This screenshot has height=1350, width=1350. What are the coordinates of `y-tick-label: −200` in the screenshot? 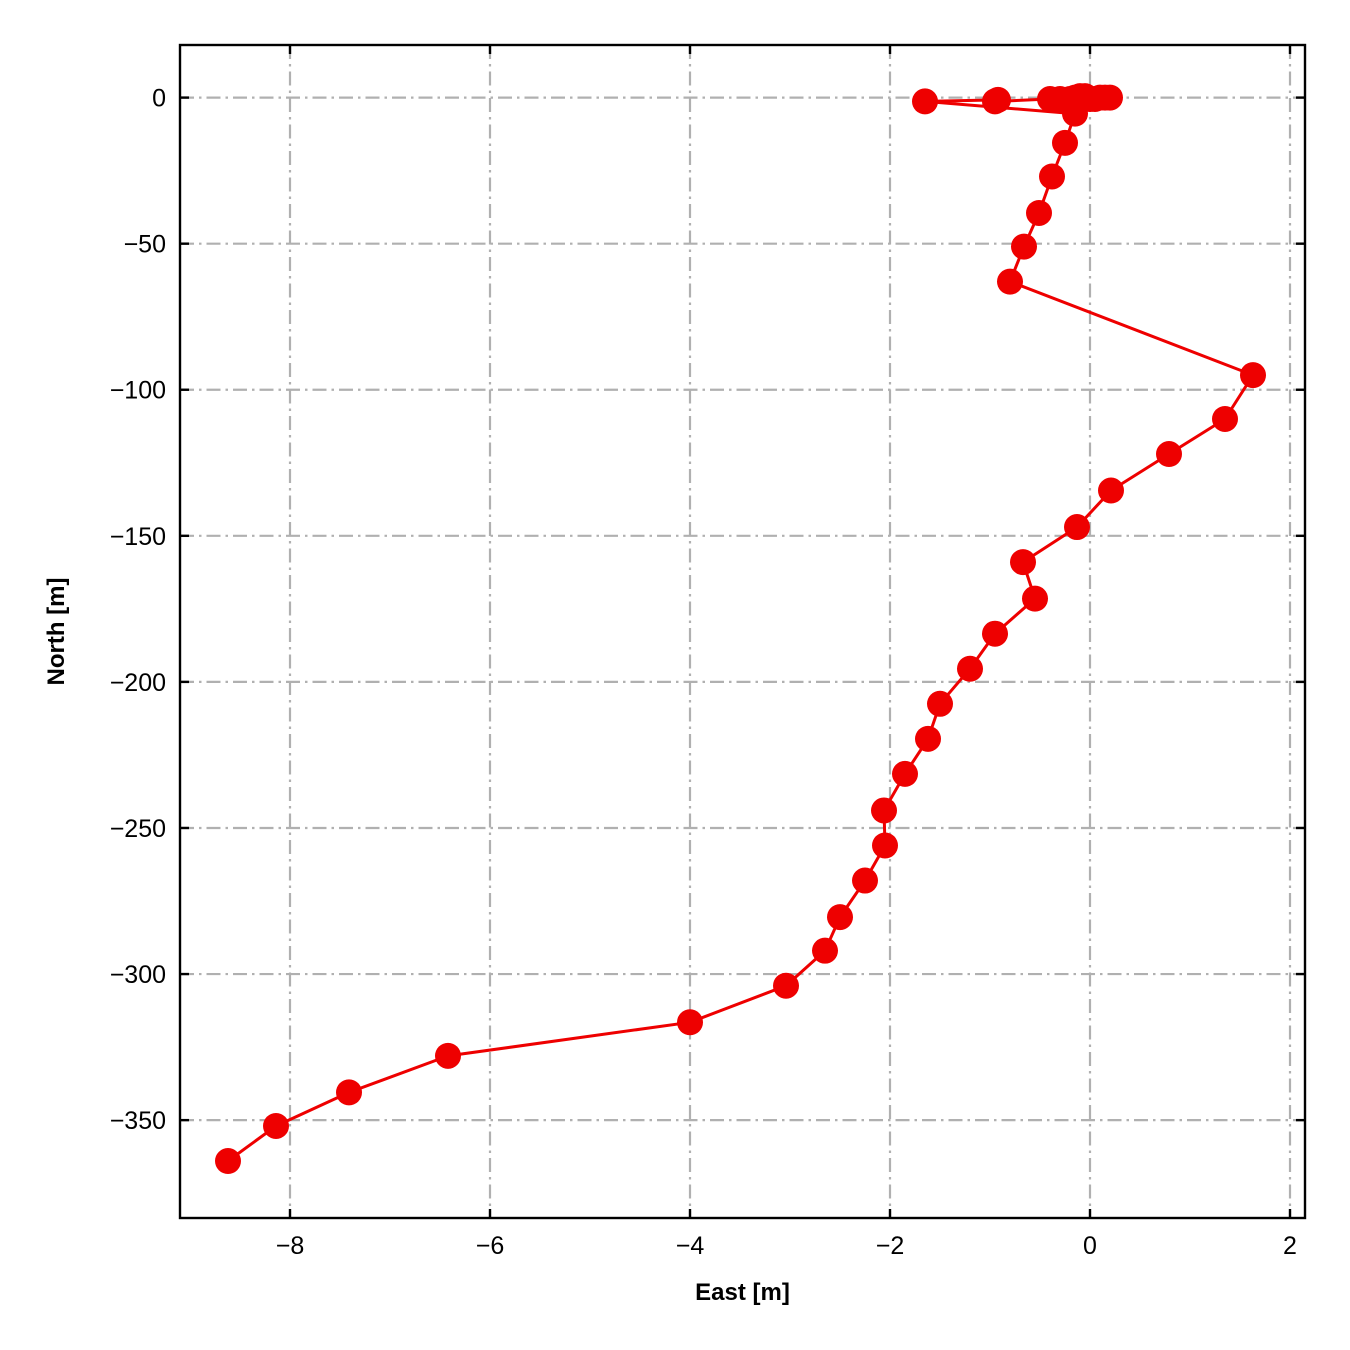 It's located at (138, 683).